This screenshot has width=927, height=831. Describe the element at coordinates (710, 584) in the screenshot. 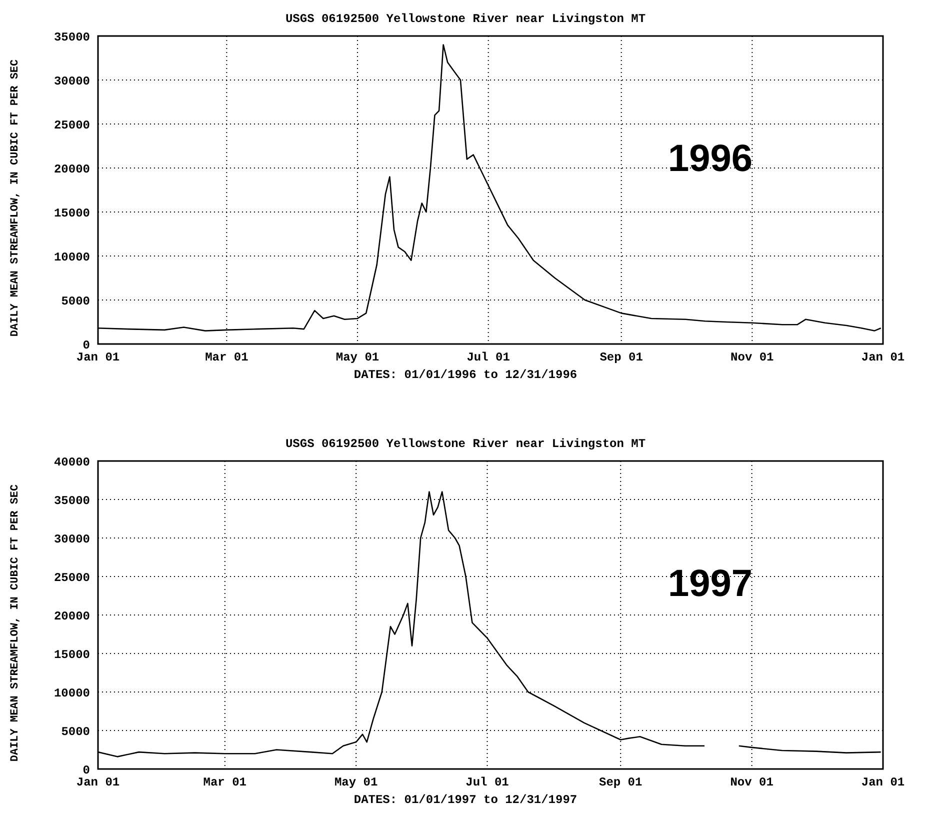

I see `annotation: 1997` at that location.